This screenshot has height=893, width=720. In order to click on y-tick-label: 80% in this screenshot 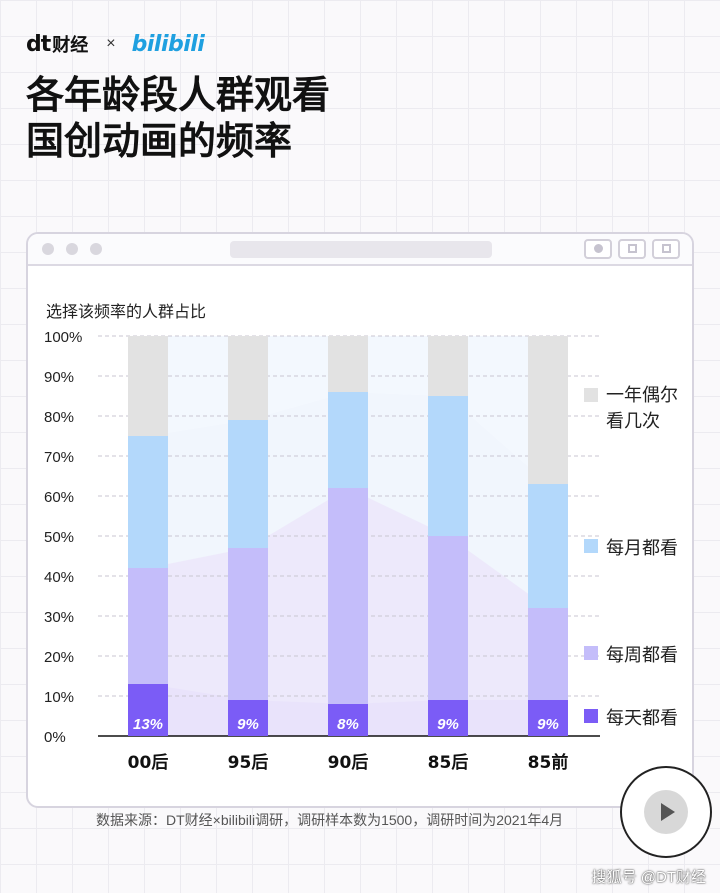, I will do `click(59, 417)`.